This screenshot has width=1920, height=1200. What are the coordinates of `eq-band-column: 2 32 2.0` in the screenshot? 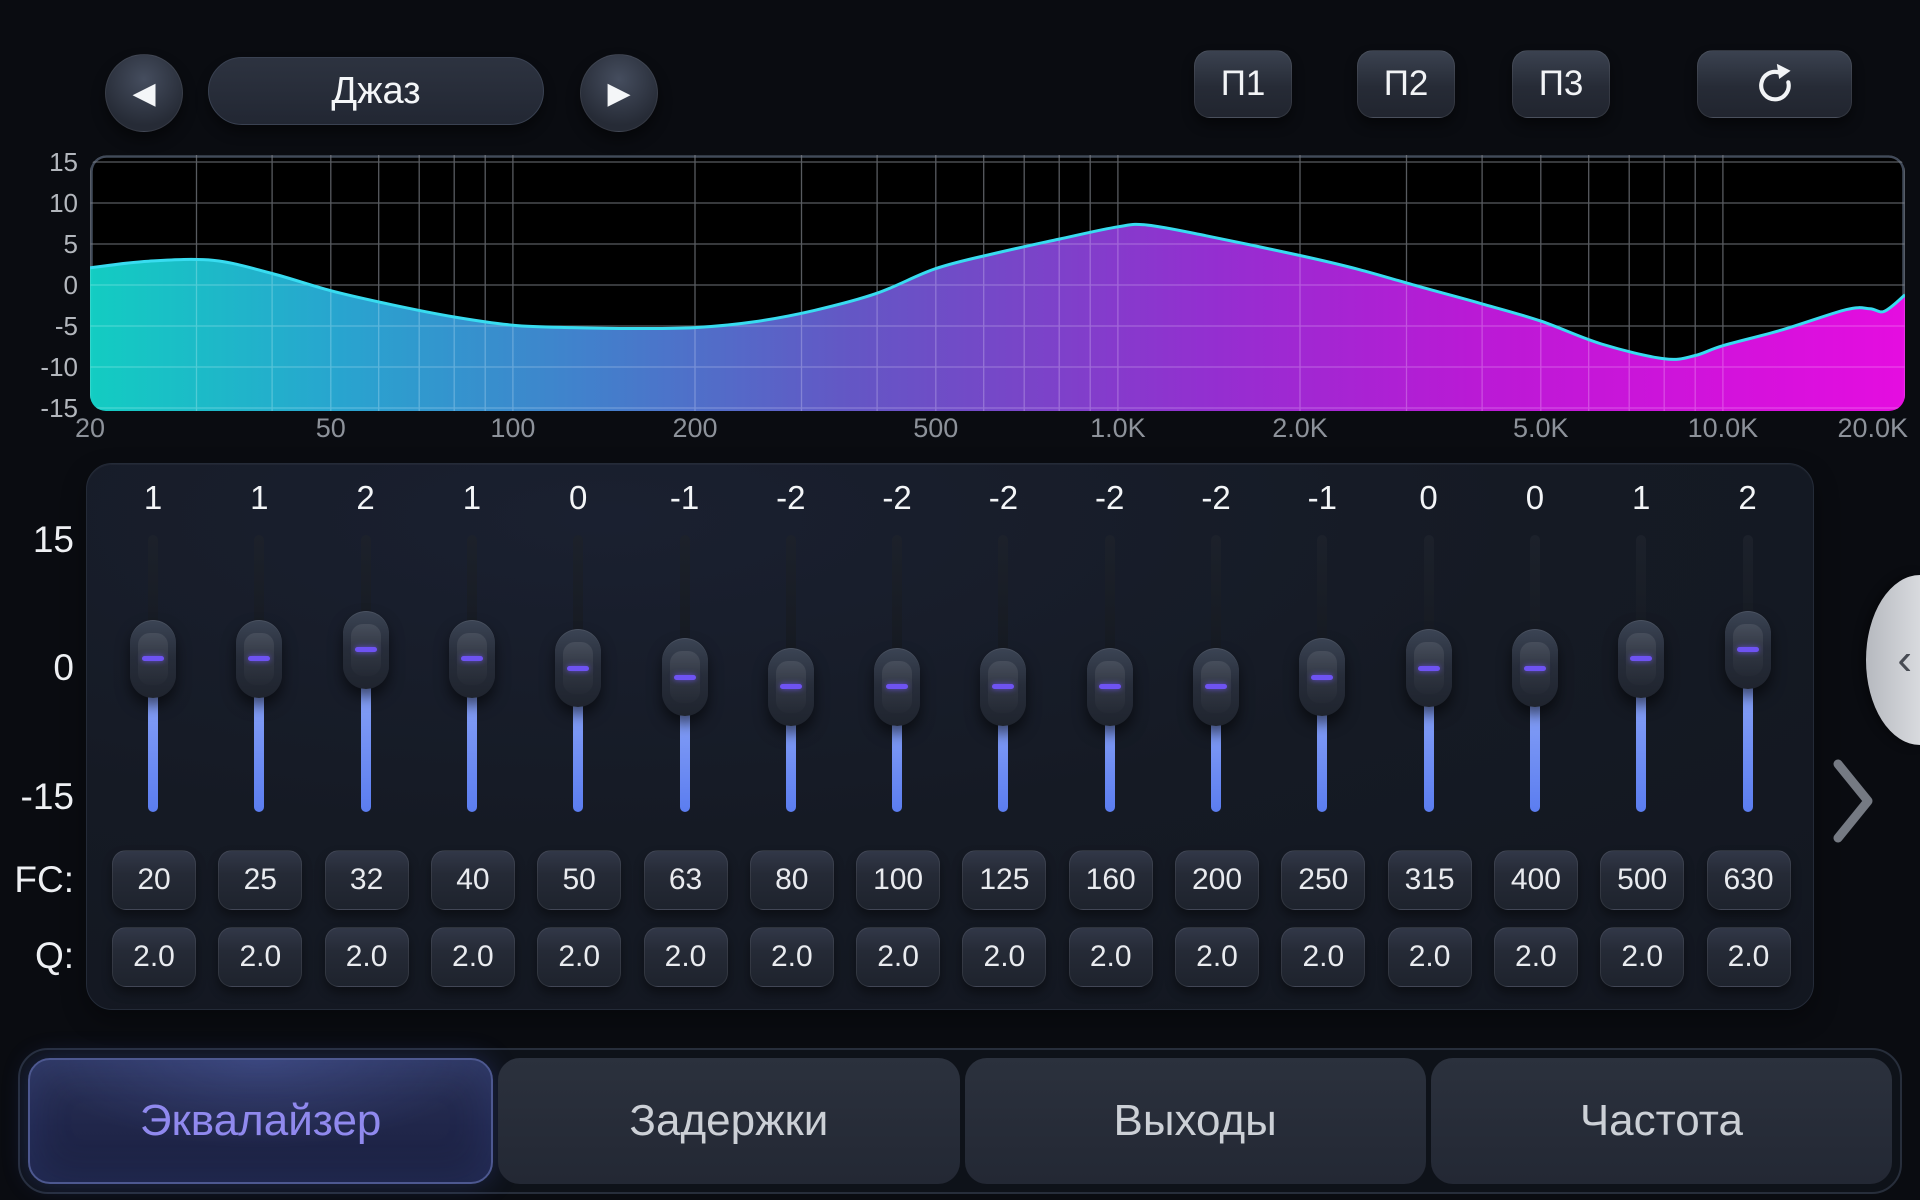 It's located at (366, 740).